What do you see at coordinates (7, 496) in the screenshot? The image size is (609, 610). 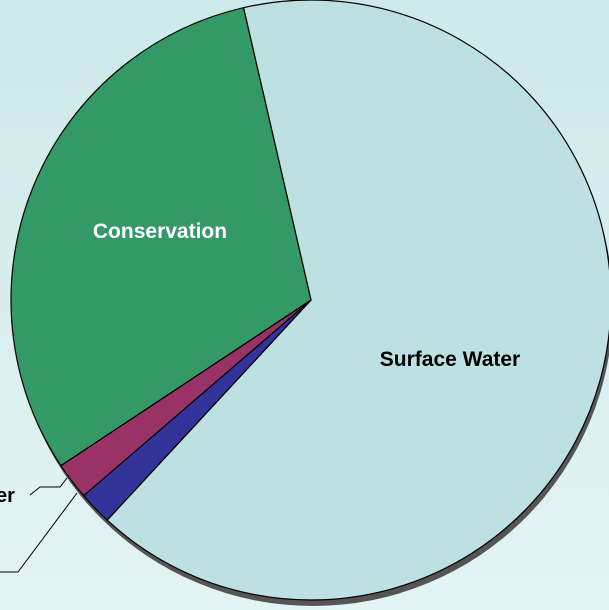 I see `slice-label-clipped: er` at bounding box center [7, 496].